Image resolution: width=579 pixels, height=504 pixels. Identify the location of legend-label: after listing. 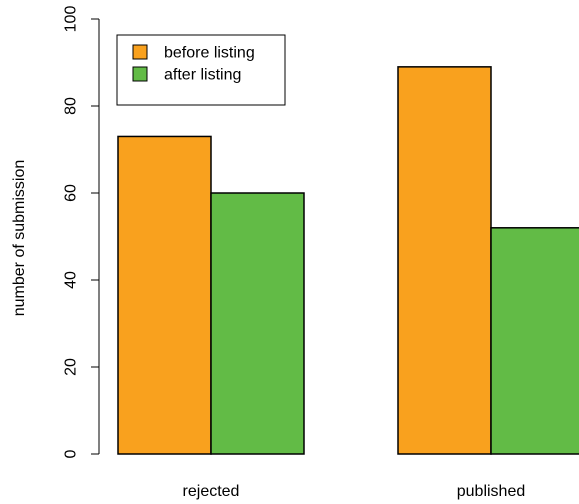
(202, 75).